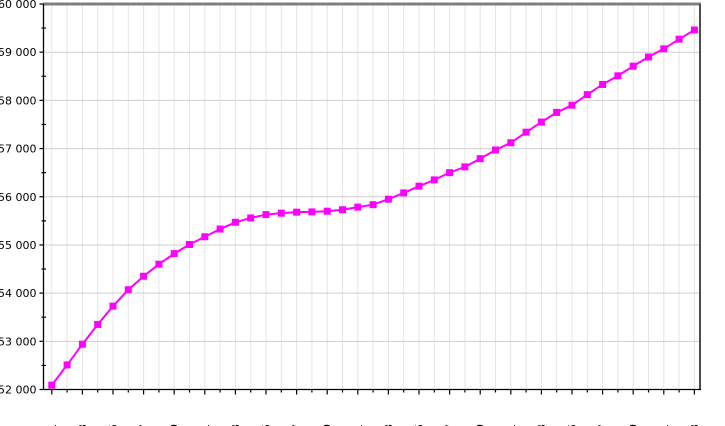  What do you see at coordinates (205, 425) in the screenshot?
I see `x-tick-label: 1971` at bounding box center [205, 425].